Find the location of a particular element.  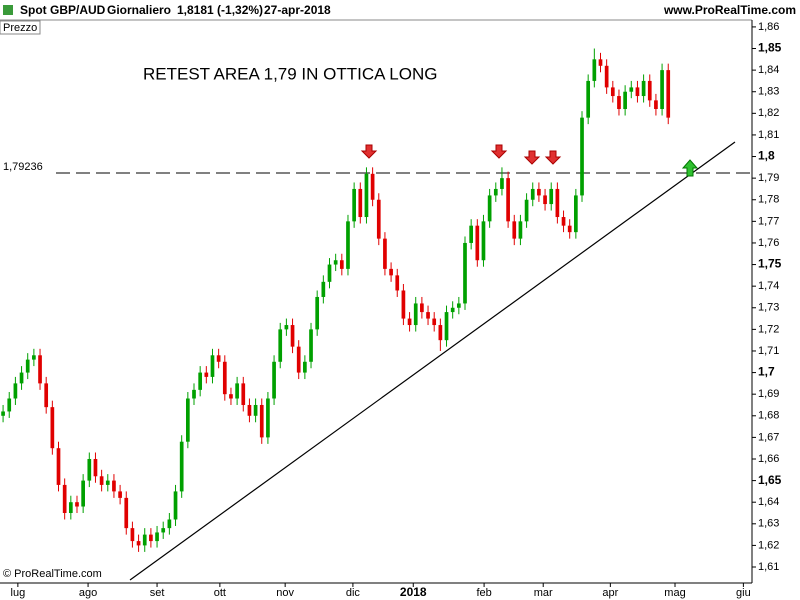

y-tick-label: 1,85 is located at coordinates (770, 48).